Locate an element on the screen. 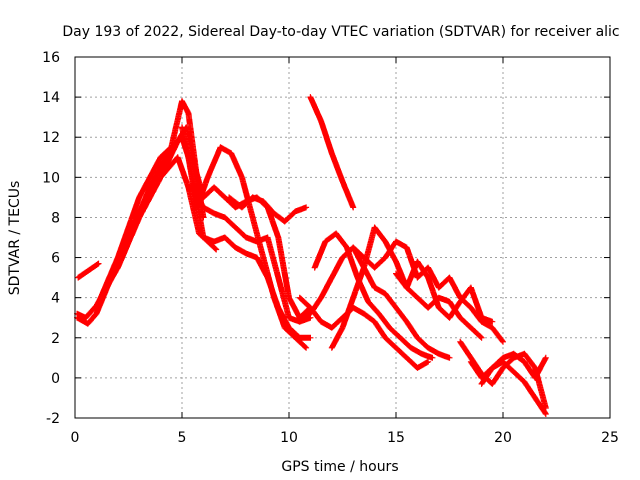  y-tick-label: 16 is located at coordinates (51, 58).